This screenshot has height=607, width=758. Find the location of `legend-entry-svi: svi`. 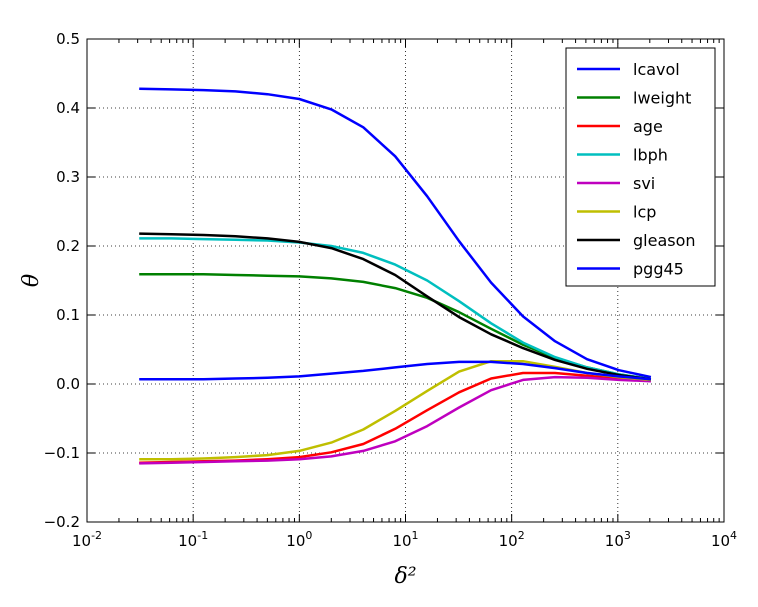

legend-entry-svi: svi is located at coordinates (616, 183).